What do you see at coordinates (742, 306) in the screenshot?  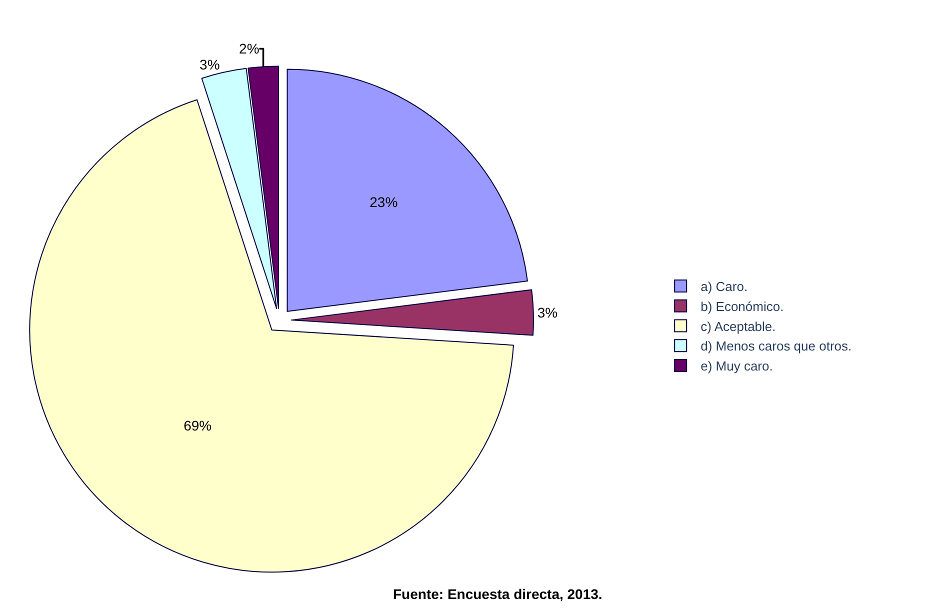 I see `legend-label: b) Económico.` at bounding box center [742, 306].